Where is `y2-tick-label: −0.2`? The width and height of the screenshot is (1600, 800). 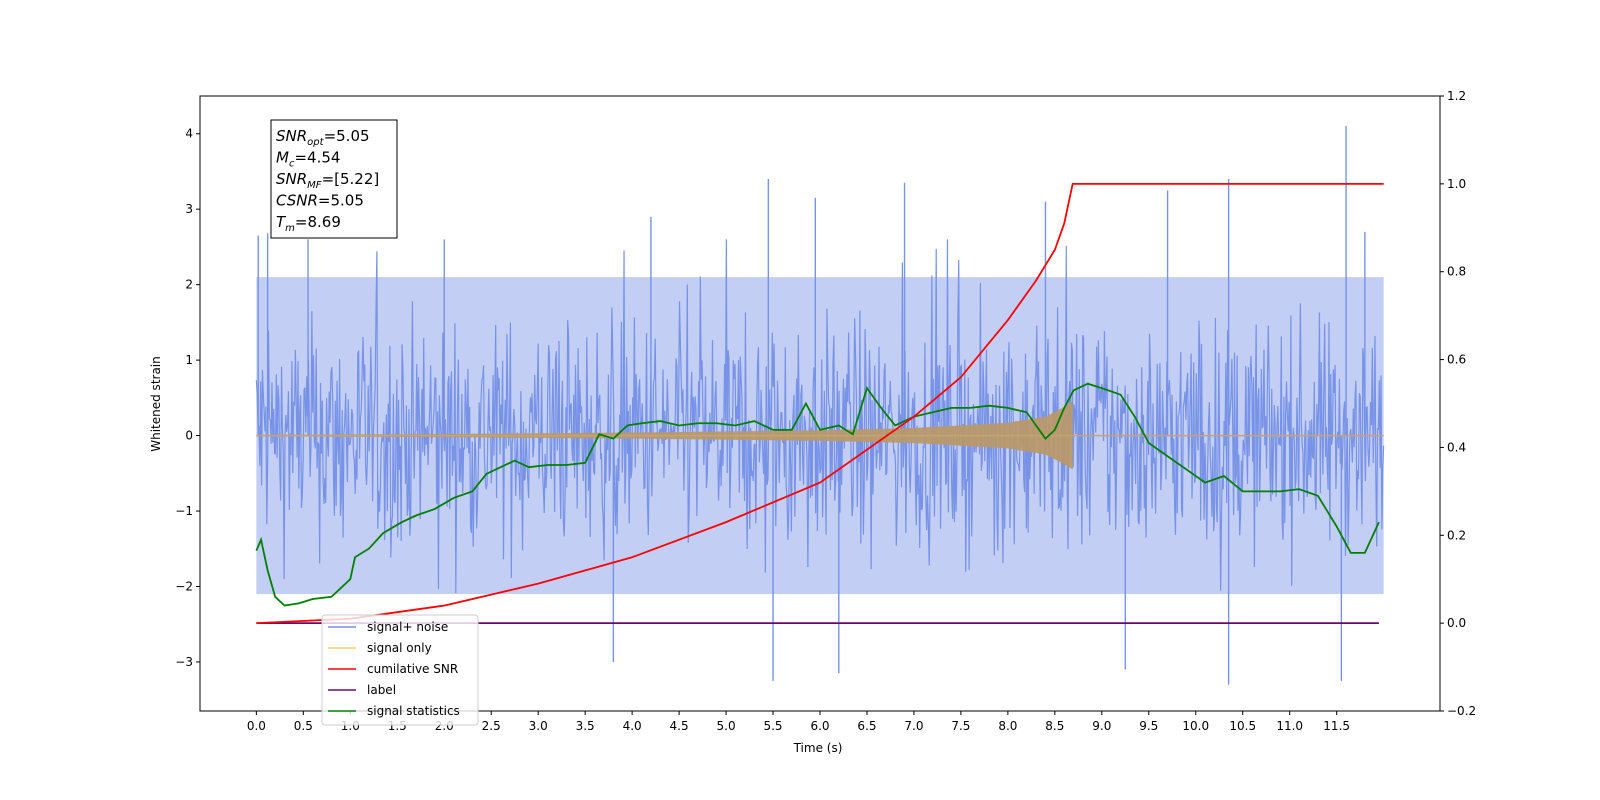
y2-tick-label: −0.2 is located at coordinates (1461, 711).